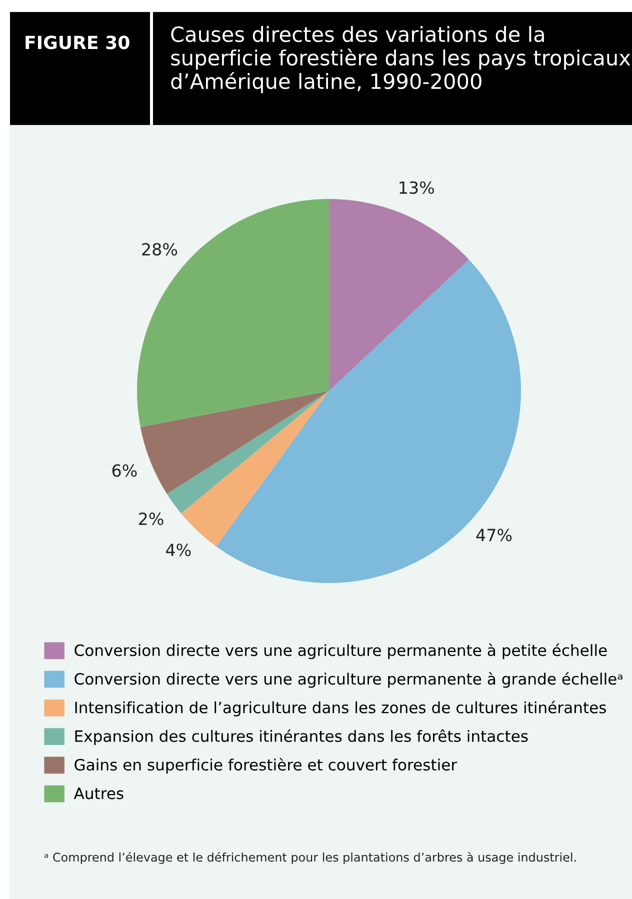 This screenshot has height=899, width=632. I want to click on chart-title: Causes directes des variations de la superficie forestière dans les pays tropicaux d’Amérique latine, 1990-2000, so click(400, 60).